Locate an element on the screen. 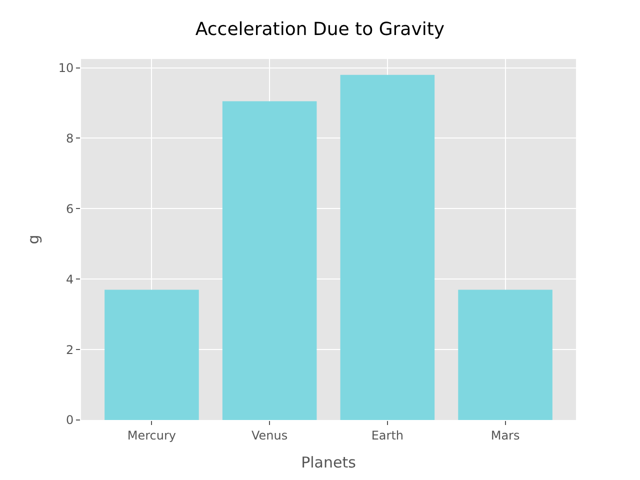 This screenshot has height=480, width=640. x-axis-title: Planets is located at coordinates (328, 462).